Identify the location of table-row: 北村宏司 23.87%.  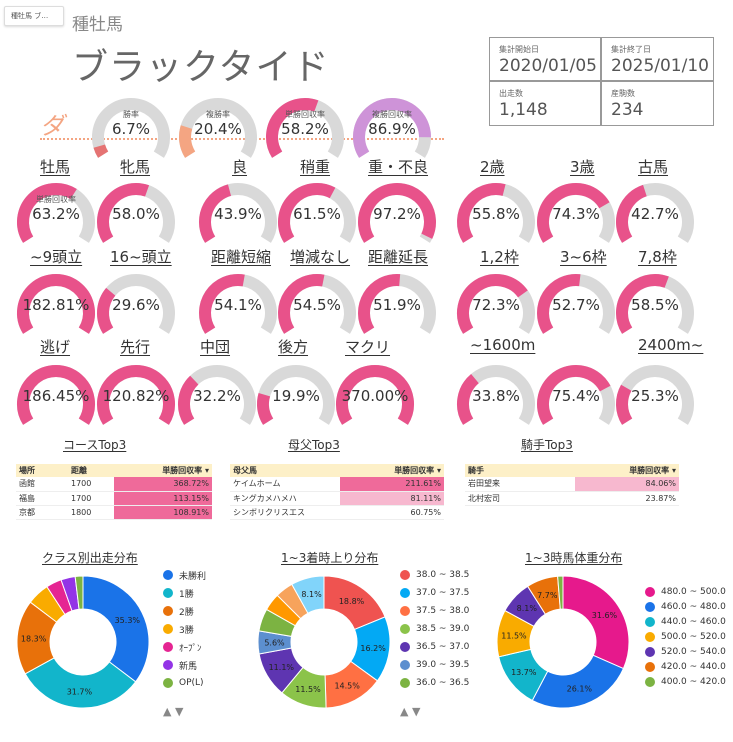
(572, 498).